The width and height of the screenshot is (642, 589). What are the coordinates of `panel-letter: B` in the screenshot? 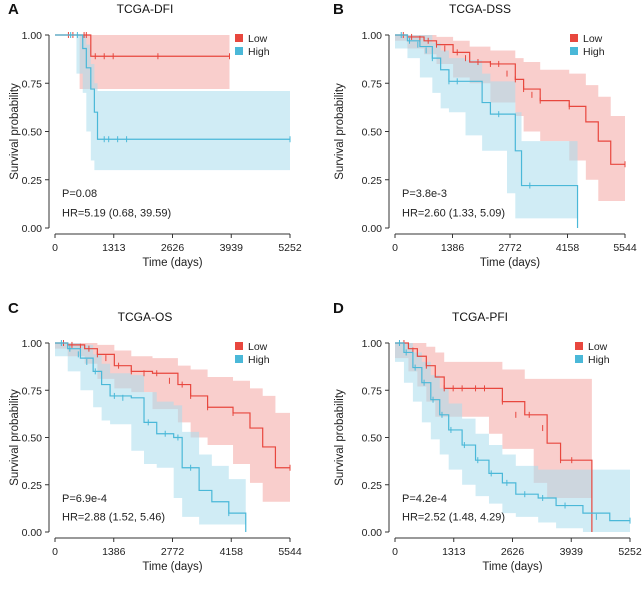 It's located at (338, 9).